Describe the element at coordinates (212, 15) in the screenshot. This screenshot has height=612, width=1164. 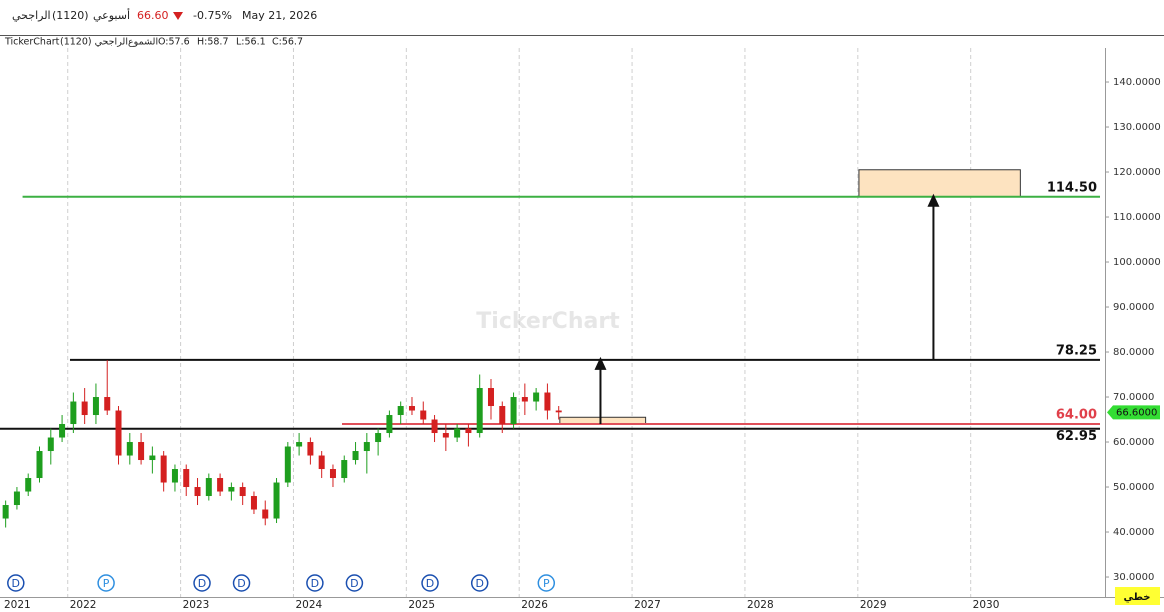
I see `change: -0.75%` at that location.